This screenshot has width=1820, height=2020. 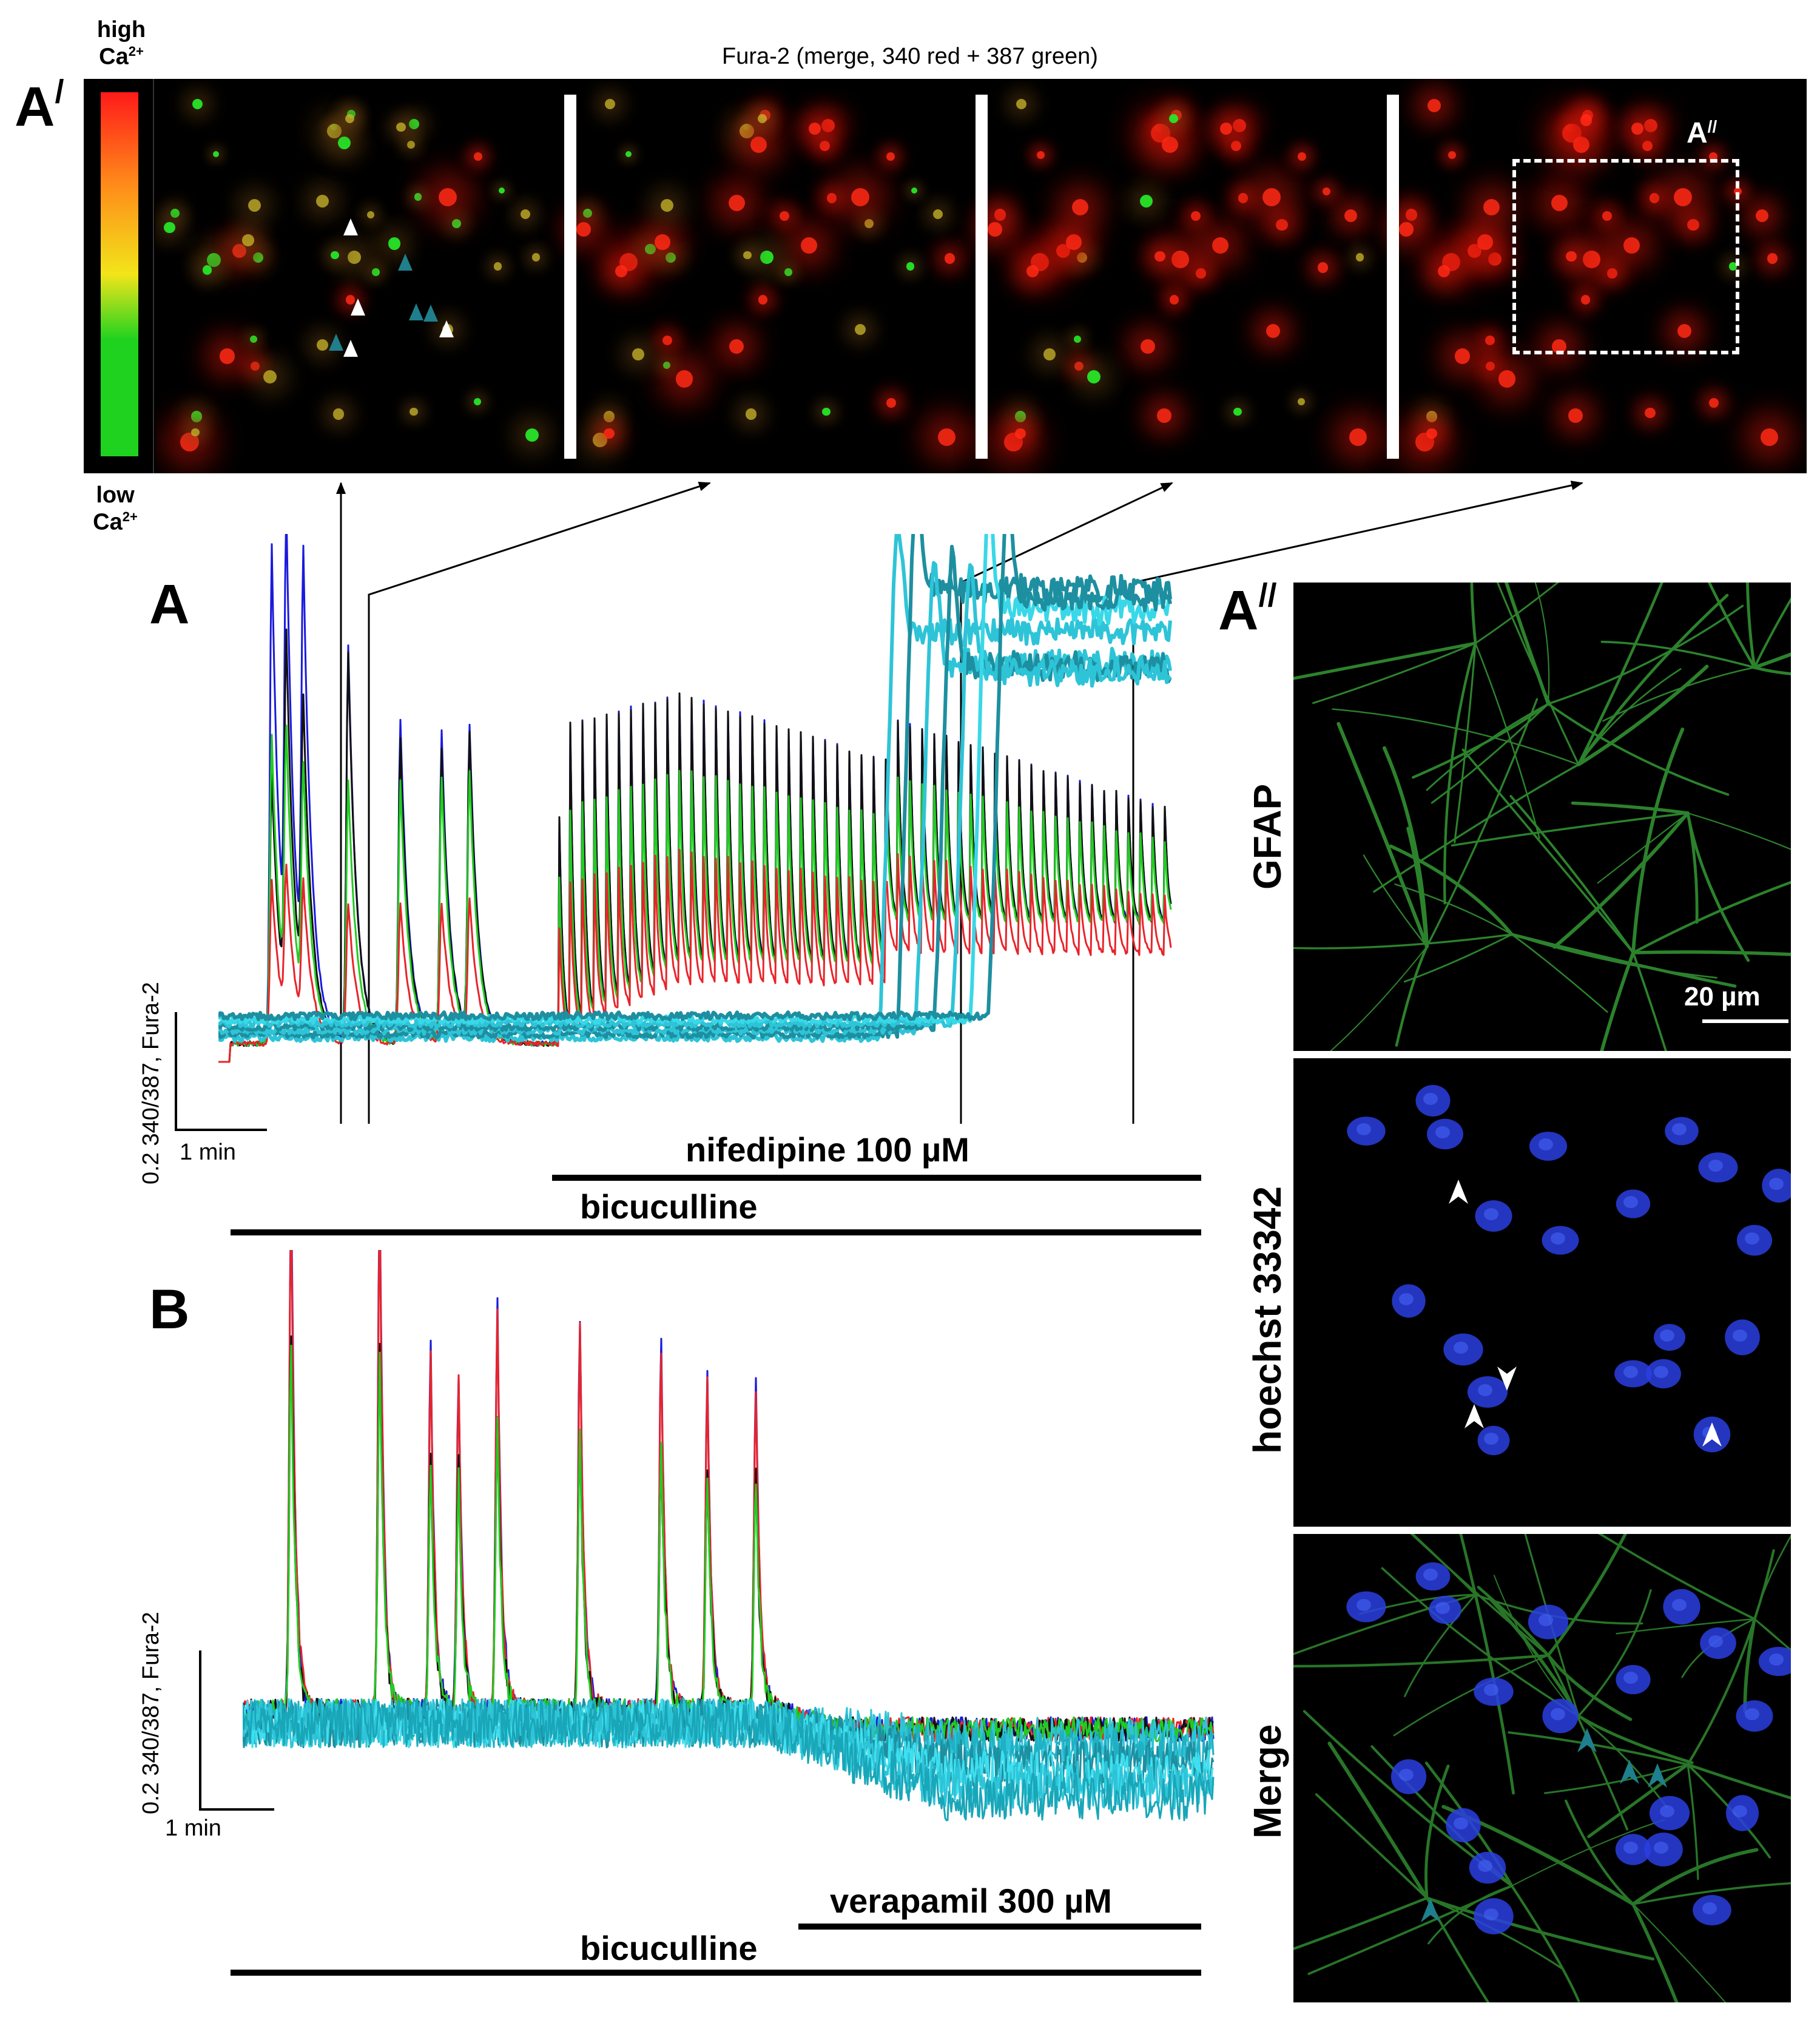 I want to click on colorbar-divider, so click(x=153, y=276).